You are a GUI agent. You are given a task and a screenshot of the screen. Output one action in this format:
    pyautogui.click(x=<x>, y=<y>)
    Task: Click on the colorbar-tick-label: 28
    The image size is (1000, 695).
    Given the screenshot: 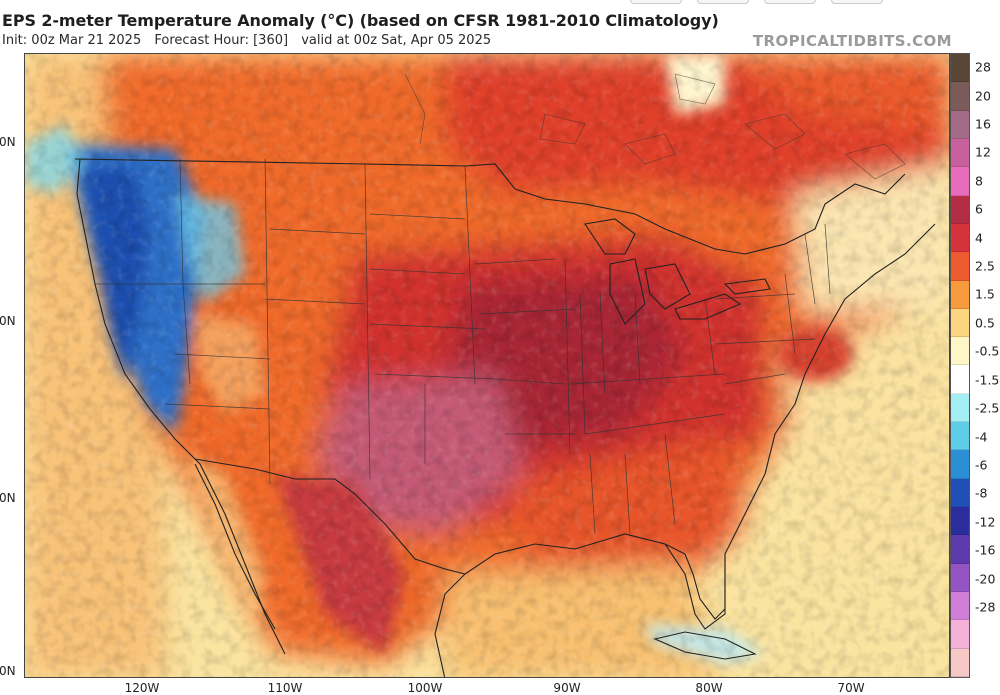 What is the action you would take?
    pyautogui.click(x=983, y=67)
    